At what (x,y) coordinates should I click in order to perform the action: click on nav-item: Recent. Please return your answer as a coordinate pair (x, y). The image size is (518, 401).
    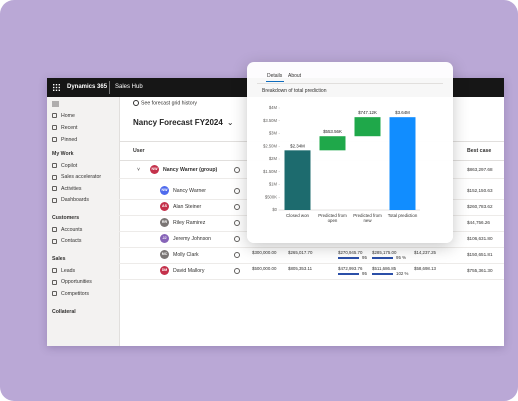
    Looking at the image, I should click on (69, 127).